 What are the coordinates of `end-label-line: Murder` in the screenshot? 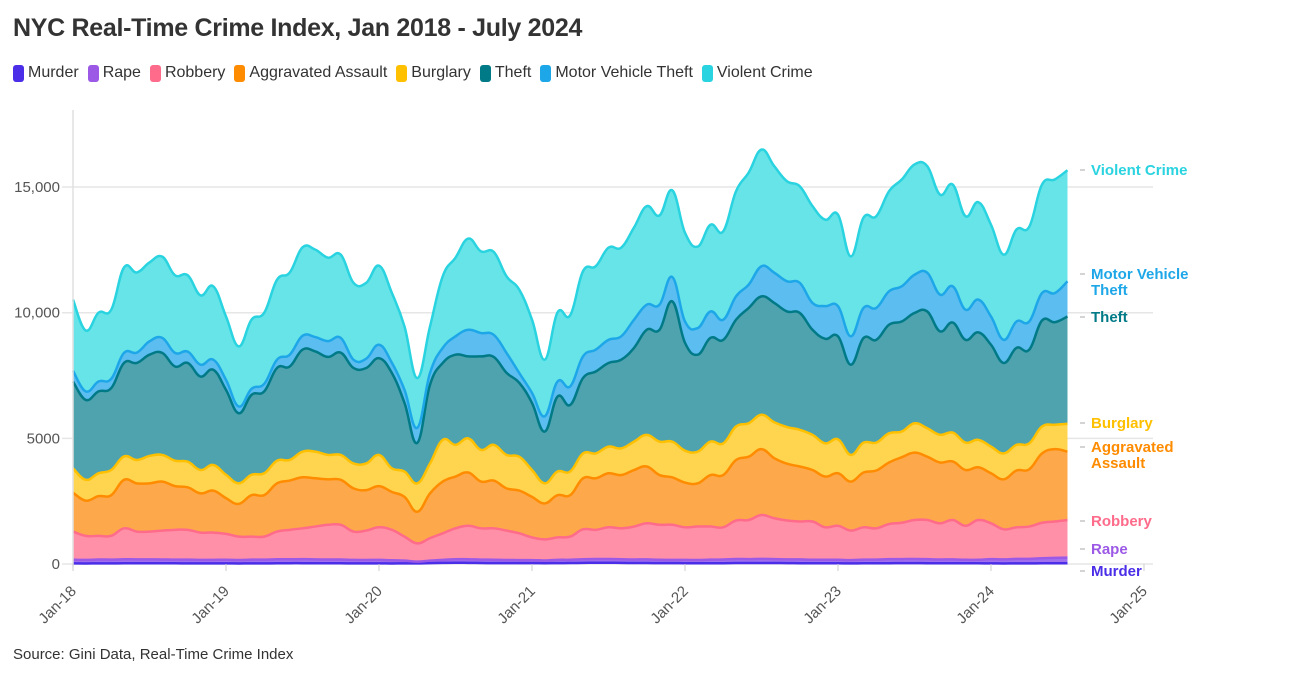 It's located at (1116, 571).